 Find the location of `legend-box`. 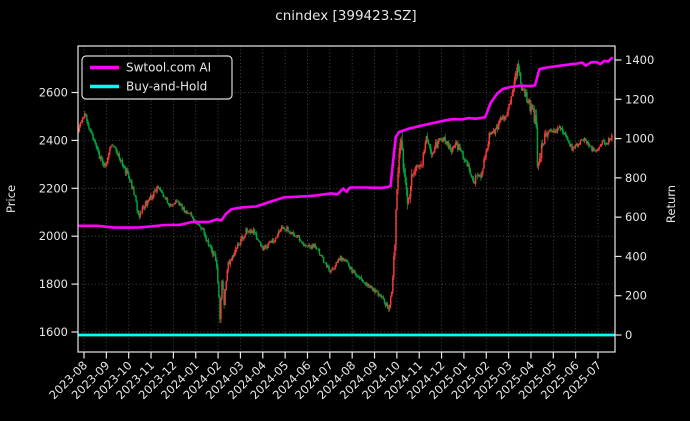

legend-box is located at coordinates (157, 77).